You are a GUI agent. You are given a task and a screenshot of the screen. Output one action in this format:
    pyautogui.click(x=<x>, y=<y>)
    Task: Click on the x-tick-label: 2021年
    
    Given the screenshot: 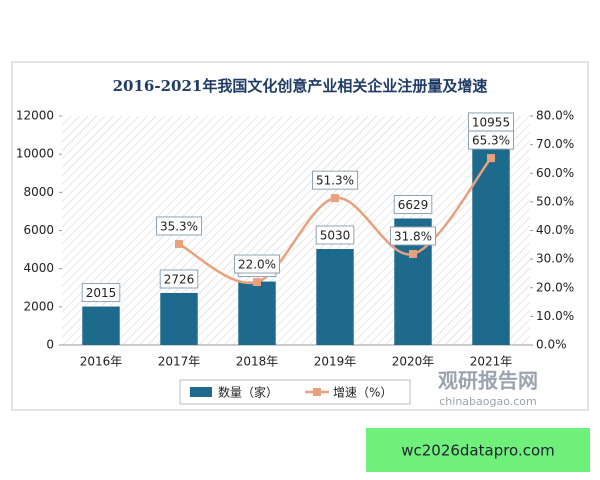 What is the action you would take?
    pyautogui.click(x=491, y=362)
    